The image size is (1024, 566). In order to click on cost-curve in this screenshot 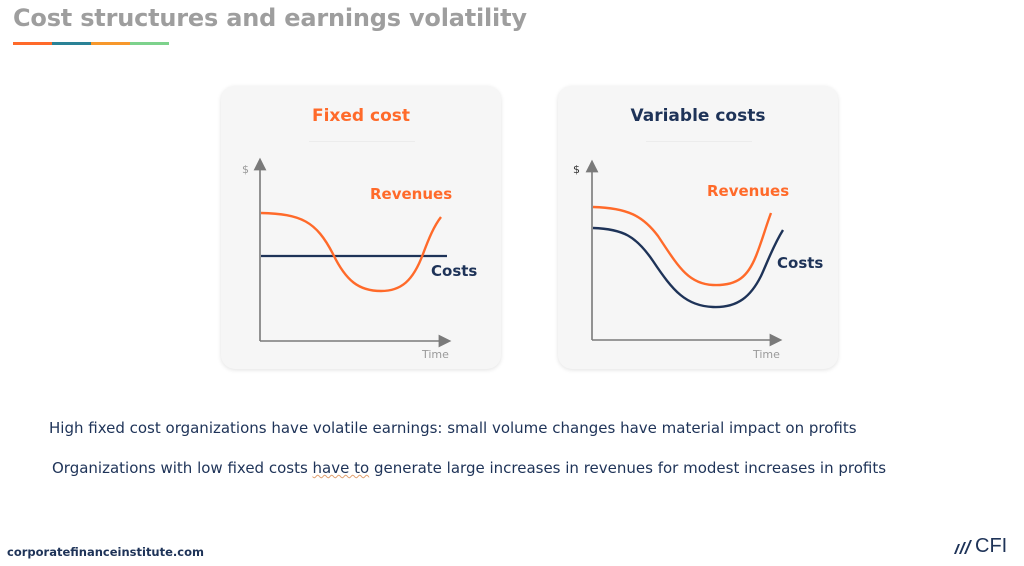, I will do `click(688, 267)`.